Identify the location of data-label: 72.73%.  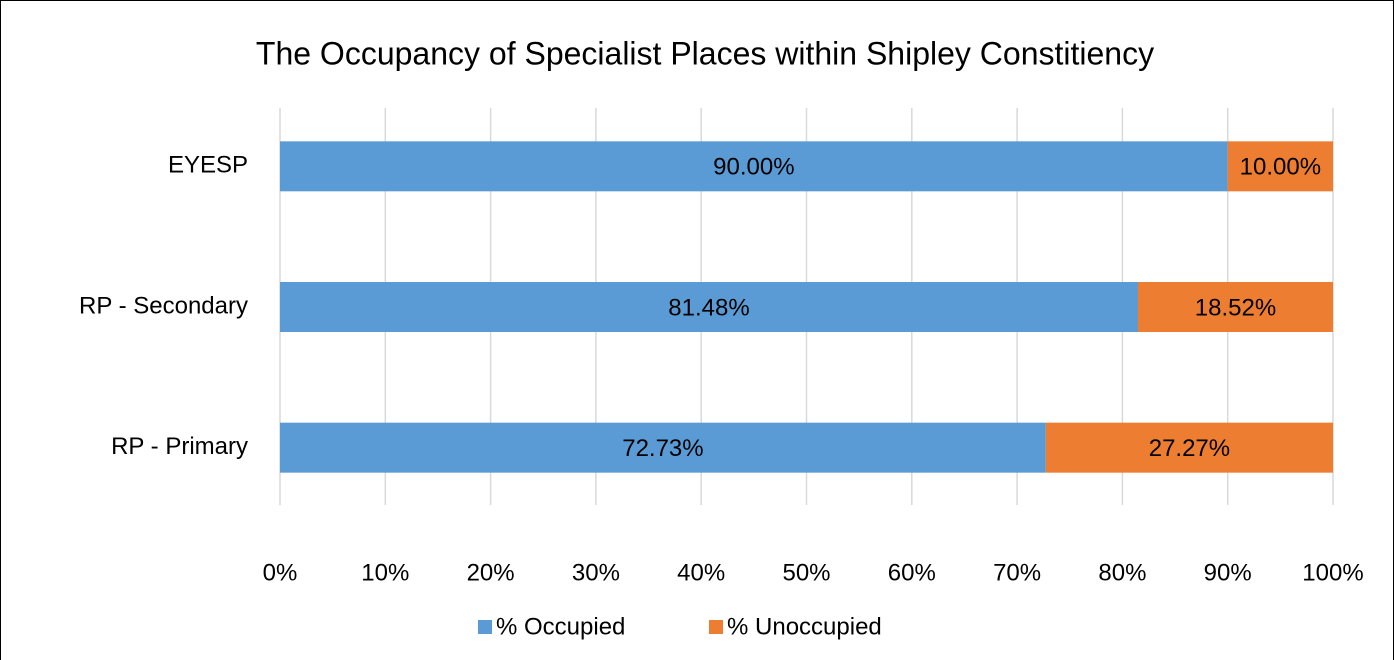
(662, 448).